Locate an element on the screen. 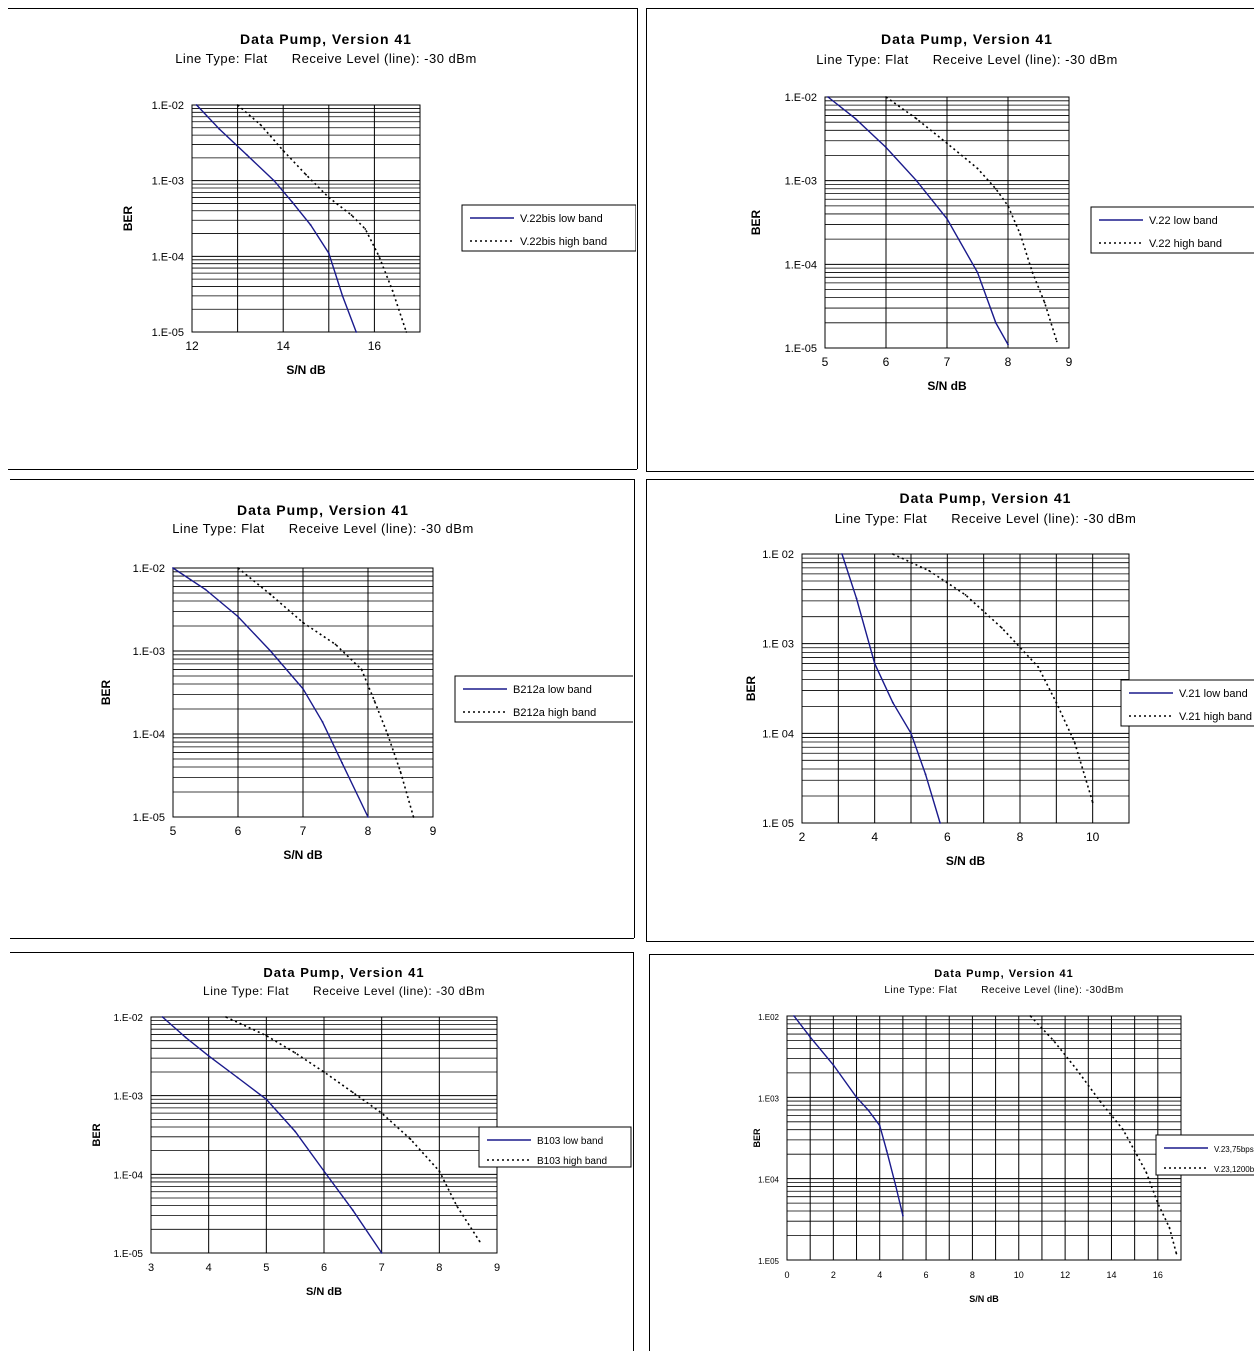 This screenshot has height=1351, width=1254. x-tick-label: 10 is located at coordinates (1093, 837).